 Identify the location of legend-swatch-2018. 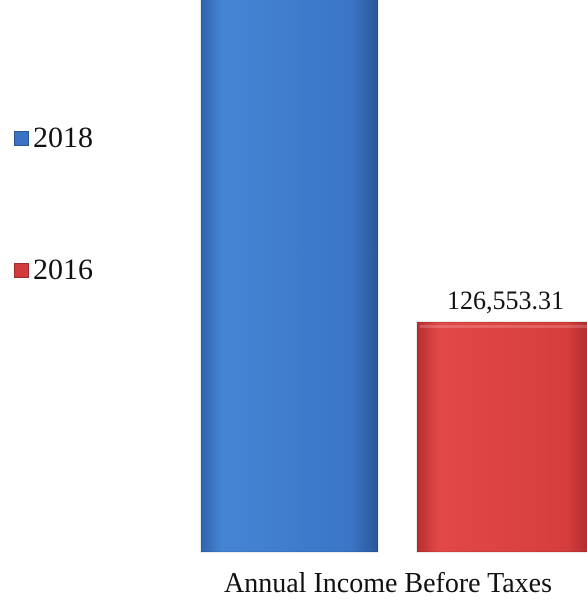
(21, 138).